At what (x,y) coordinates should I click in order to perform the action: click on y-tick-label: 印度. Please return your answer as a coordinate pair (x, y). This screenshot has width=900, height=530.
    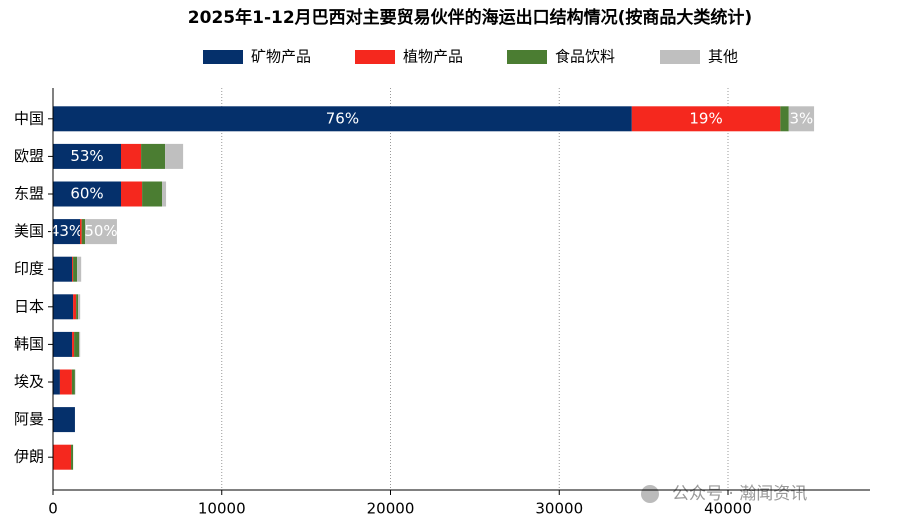
    Looking at the image, I should click on (29, 269).